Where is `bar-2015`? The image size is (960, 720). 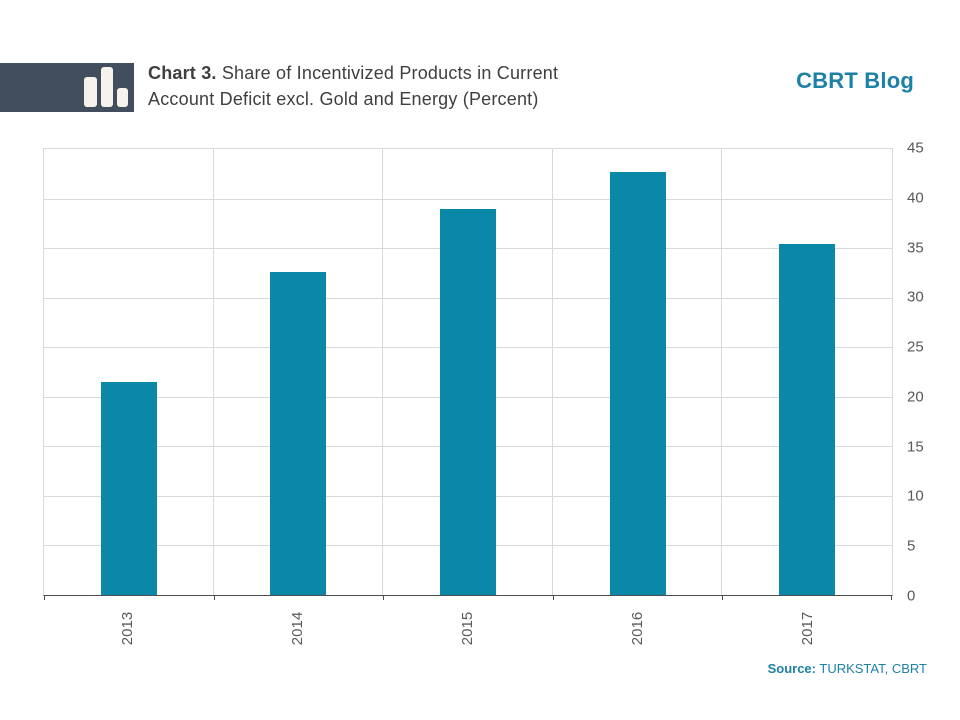
bar-2015 is located at coordinates (468, 402).